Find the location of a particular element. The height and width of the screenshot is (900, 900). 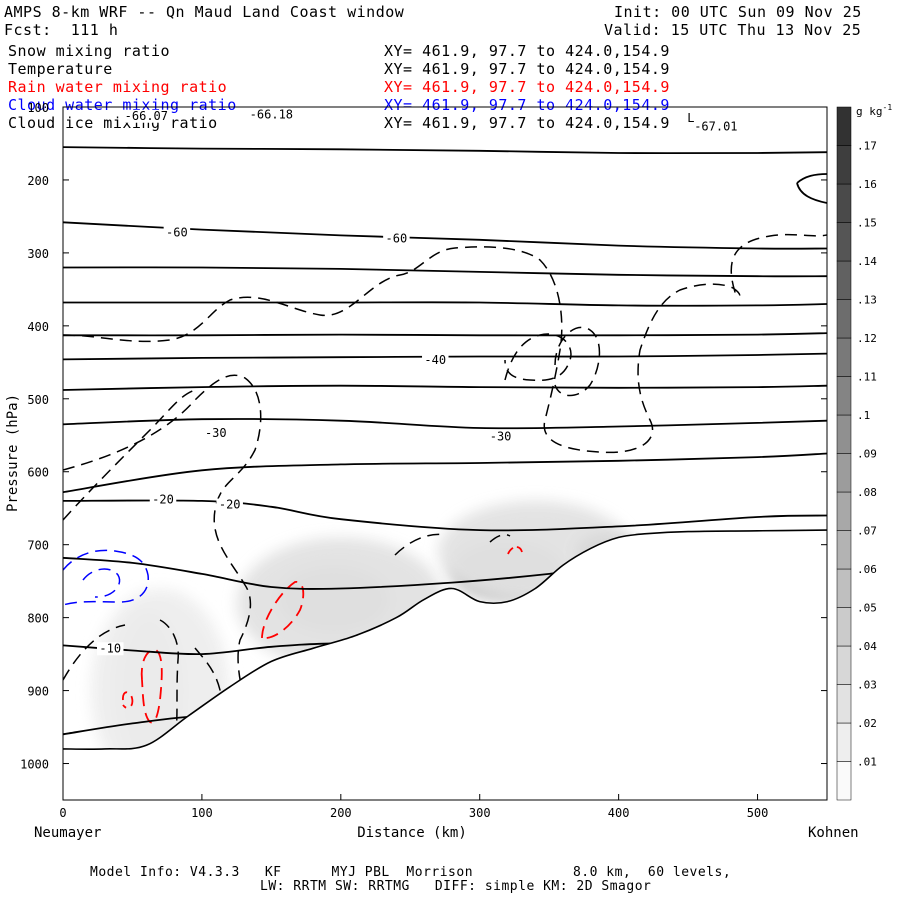

isotherm-label: L is located at coordinates (690, 118).